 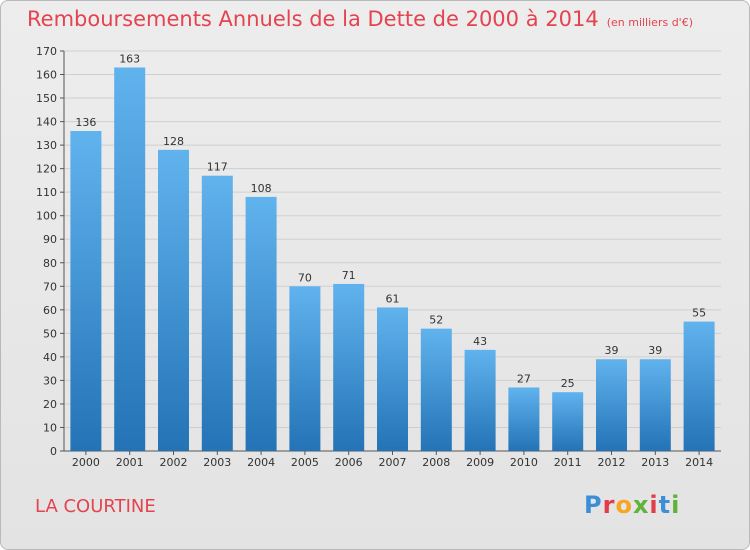 I want to click on x-tick-label-2012: 2012, so click(x=612, y=462).